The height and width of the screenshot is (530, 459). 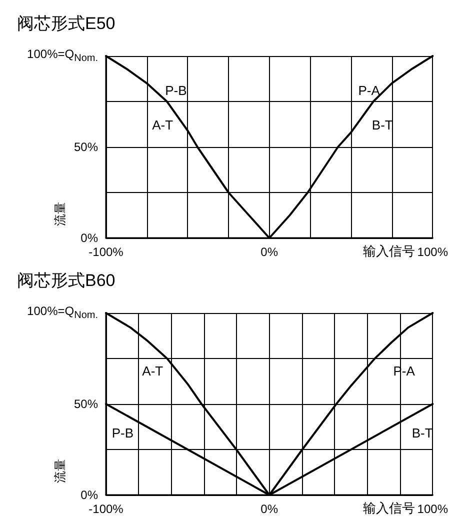 What do you see at coordinates (369, 90) in the screenshot?
I see `annotation: P-A` at bounding box center [369, 90].